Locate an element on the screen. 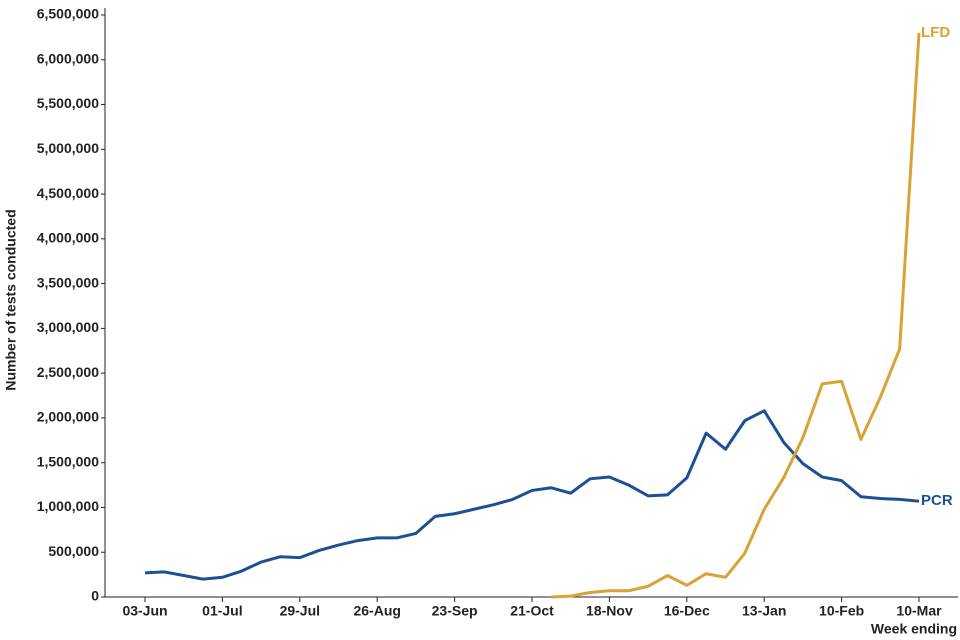 This screenshot has height=640, width=960. y-tick-label: 5,500,000 is located at coordinates (68, 103).